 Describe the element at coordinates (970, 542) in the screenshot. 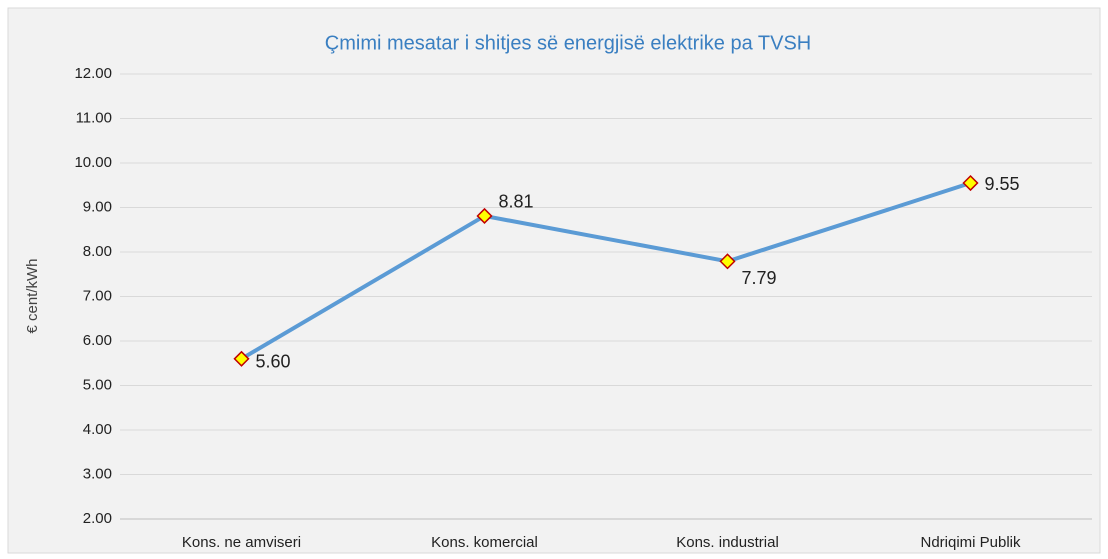

I see `x-tick-label: Ndriqimi Publik` at that location.